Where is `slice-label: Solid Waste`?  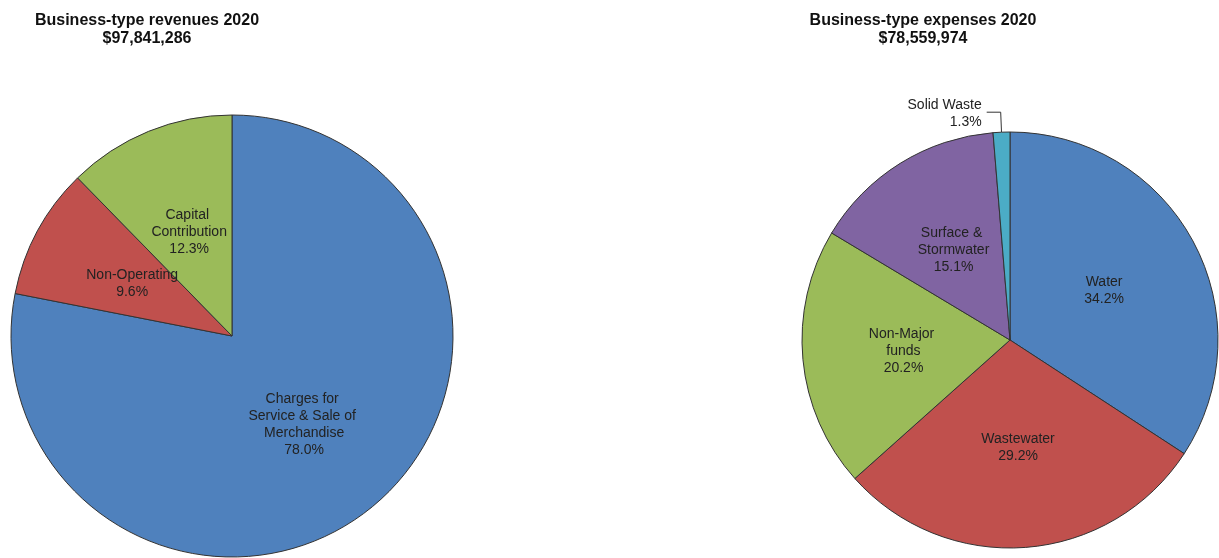 slice-label: Solid Waste is located at coordinates (944, 103).